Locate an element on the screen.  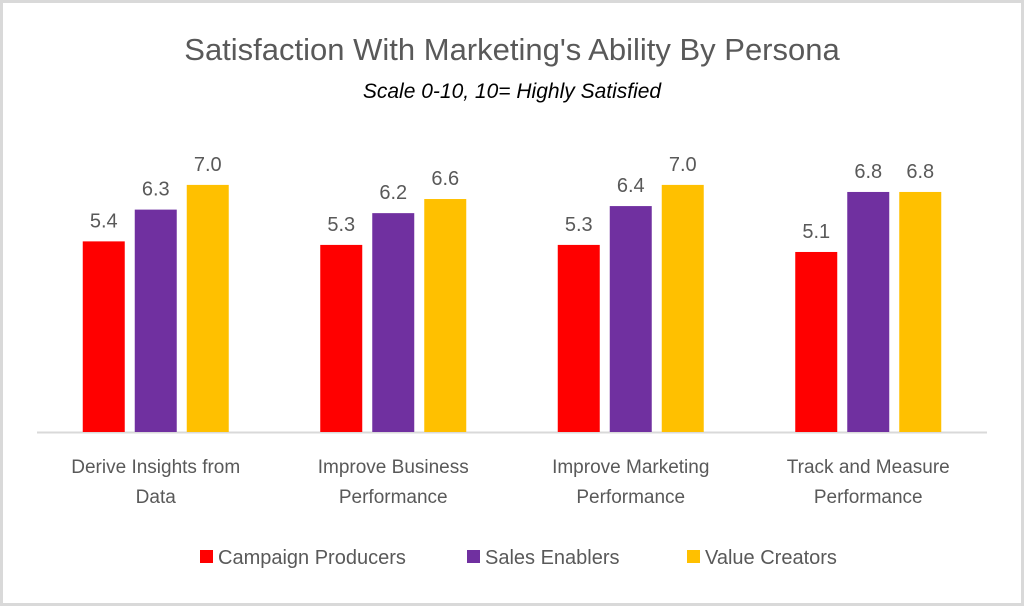
legend-label: Sales Enablers is located at coordinates (552, 558).